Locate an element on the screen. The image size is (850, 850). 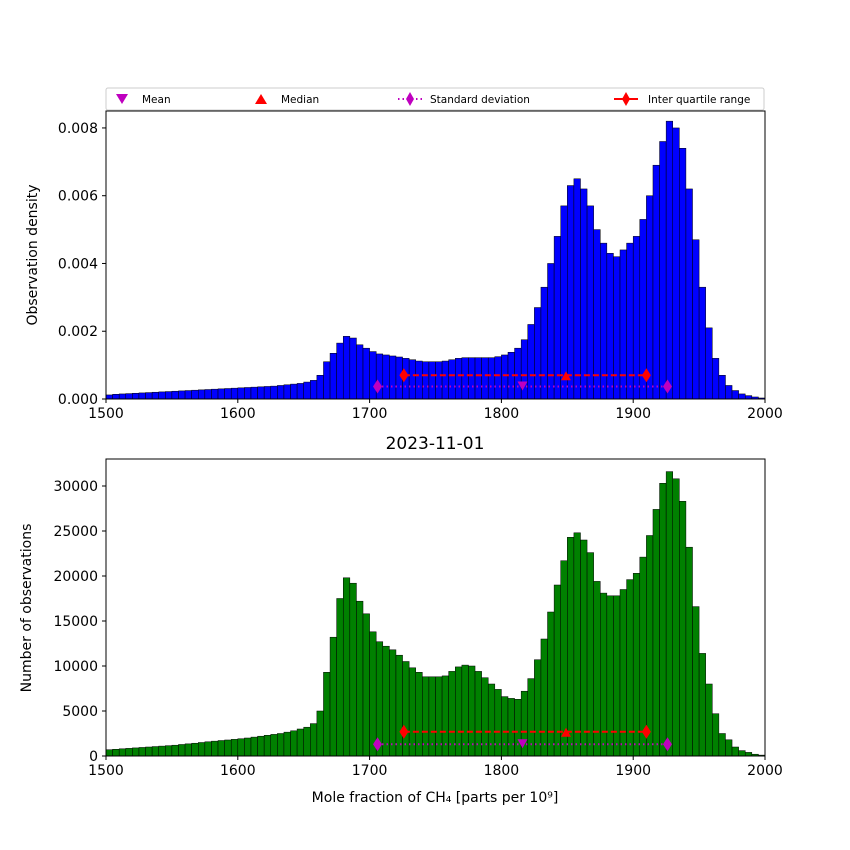
density-bar-1955 is located at coordinates (709, 363).